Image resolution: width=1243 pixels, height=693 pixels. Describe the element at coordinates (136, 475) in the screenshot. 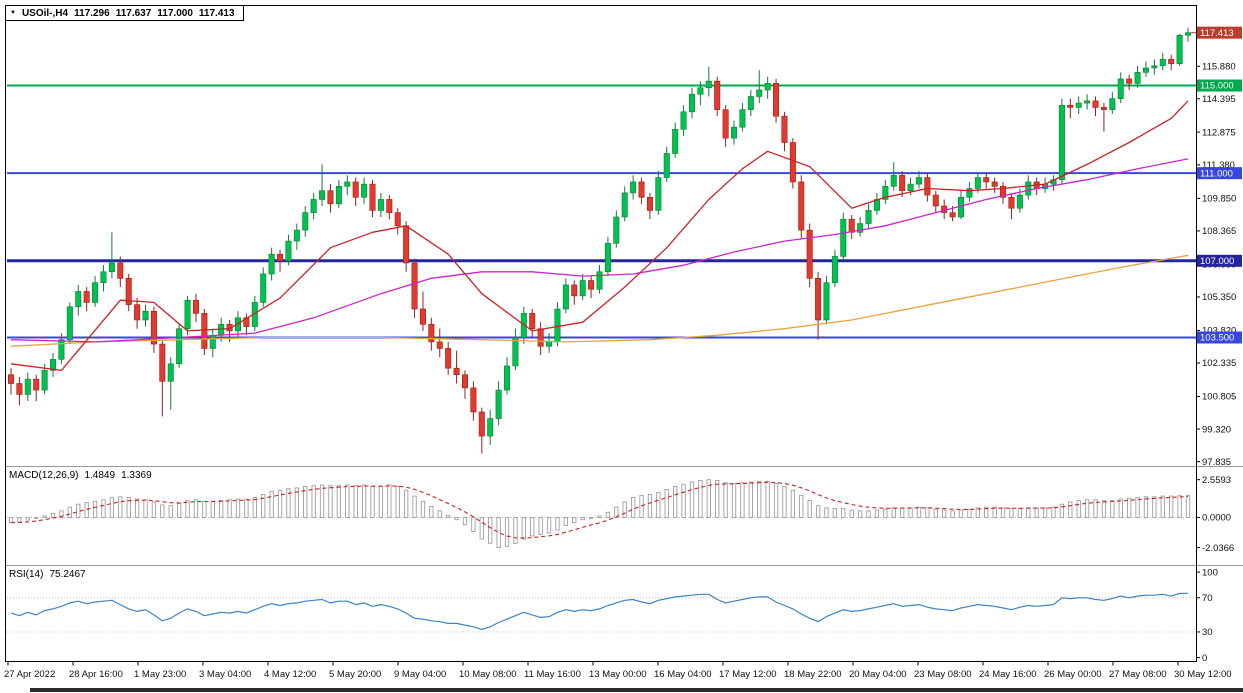

I see `macd-signal-value: 1.3369` at that location.